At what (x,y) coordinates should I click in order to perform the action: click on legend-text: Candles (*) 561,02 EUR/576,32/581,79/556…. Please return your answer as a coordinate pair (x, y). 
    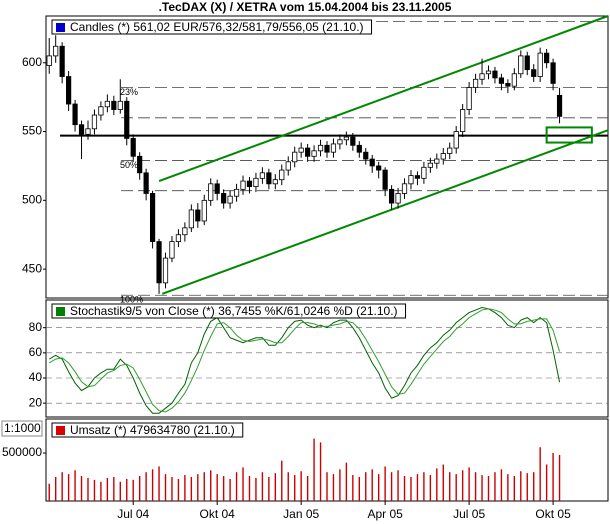
    Looking at the image, I should click on (217, 27).